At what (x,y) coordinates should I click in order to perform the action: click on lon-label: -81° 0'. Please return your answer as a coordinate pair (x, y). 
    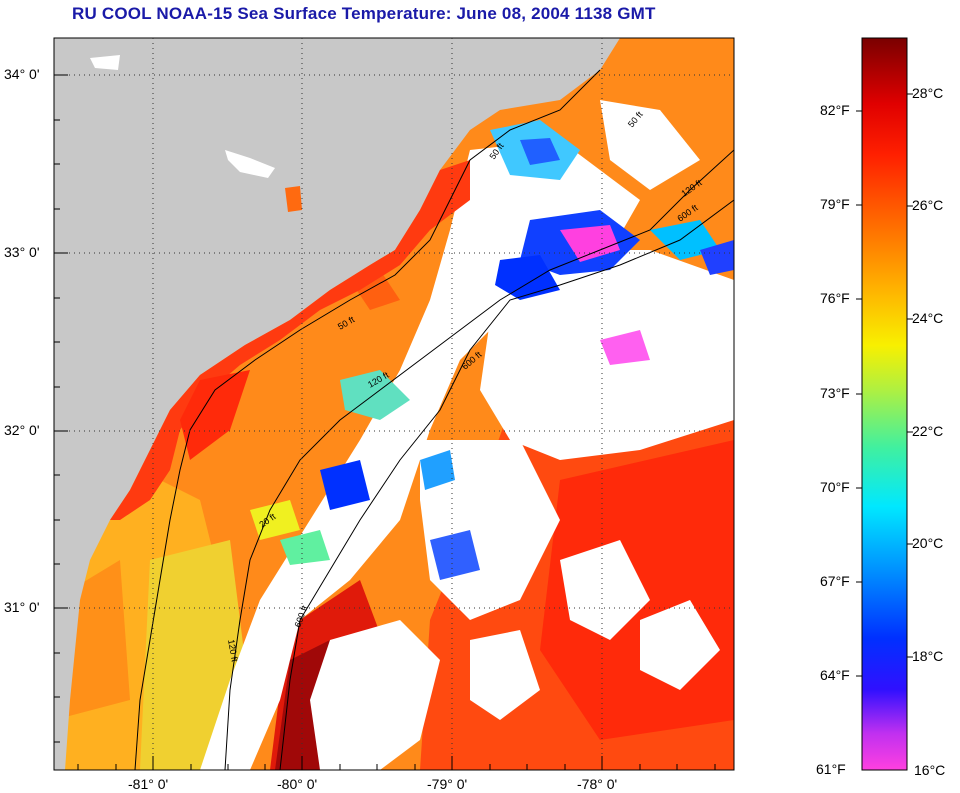
    Looking at the image, I should click on (148, 784).